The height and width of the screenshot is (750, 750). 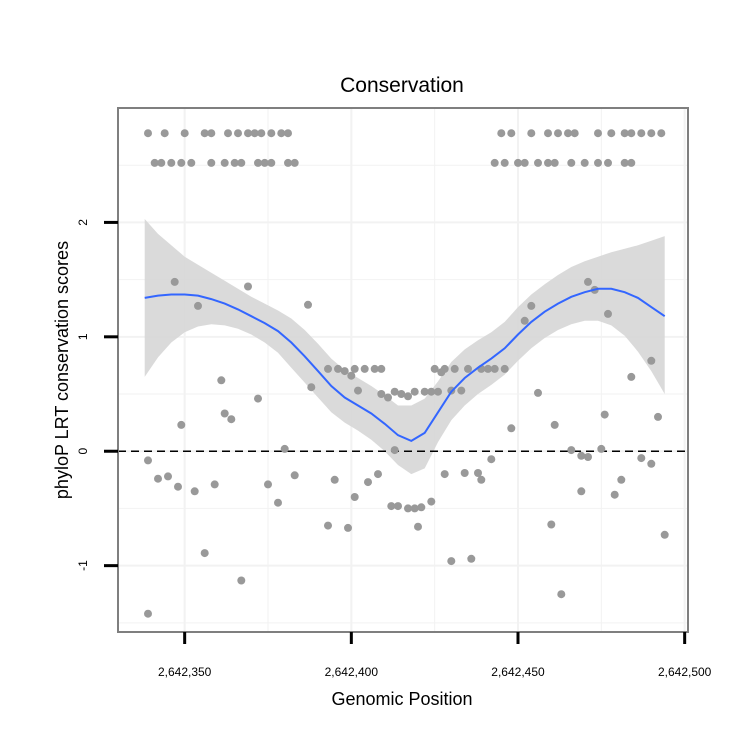 What do you see at coordinates (62, 370) in the screenshot?
I see `y-axis-label: phyloP LRT conservation scores` at bounding box center [62, 370].